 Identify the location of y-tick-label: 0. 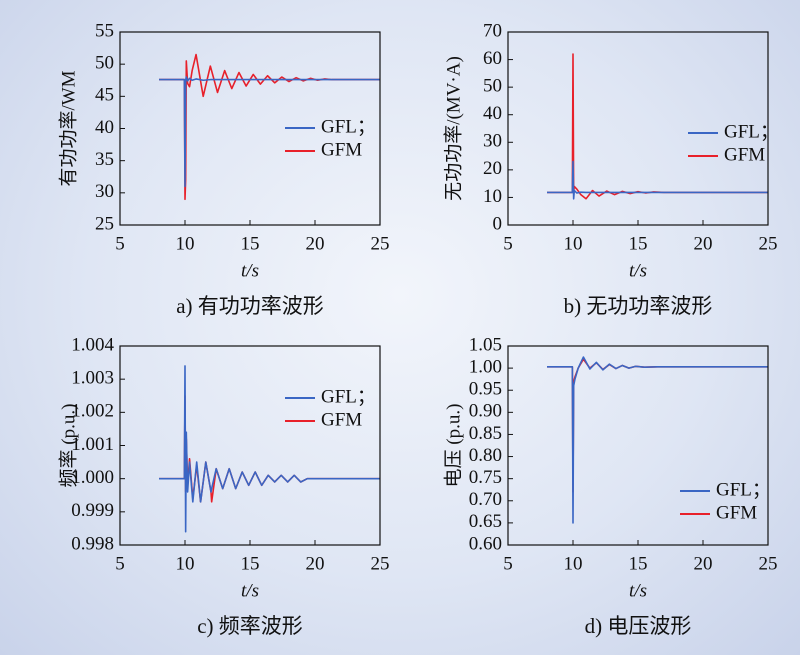
(498, 223).